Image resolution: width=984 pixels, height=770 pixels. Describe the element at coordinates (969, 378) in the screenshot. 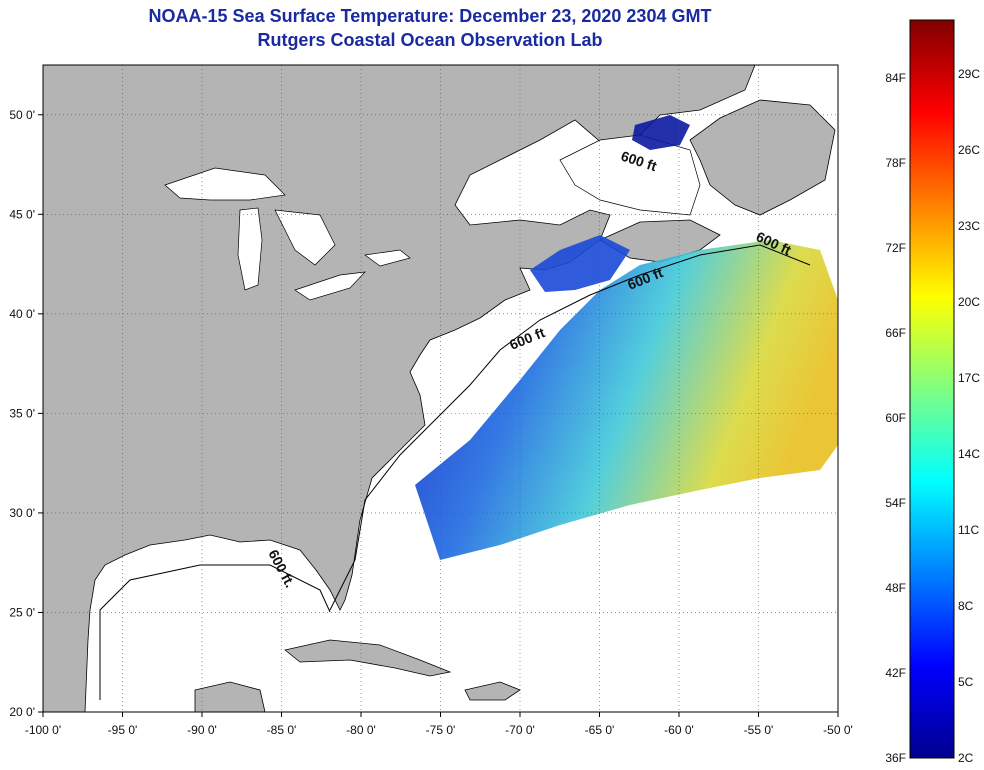

I see `colorbar-c-label: 17C` at that location.